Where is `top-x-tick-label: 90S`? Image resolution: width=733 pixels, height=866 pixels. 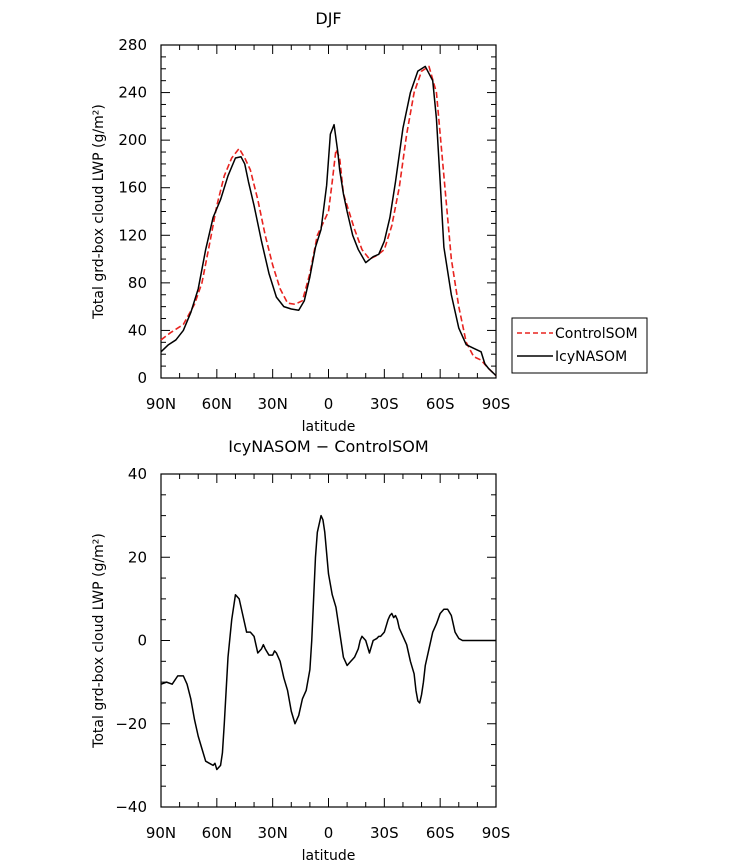 top-x-tick-label: 90S is located at coordinates (496, 404).